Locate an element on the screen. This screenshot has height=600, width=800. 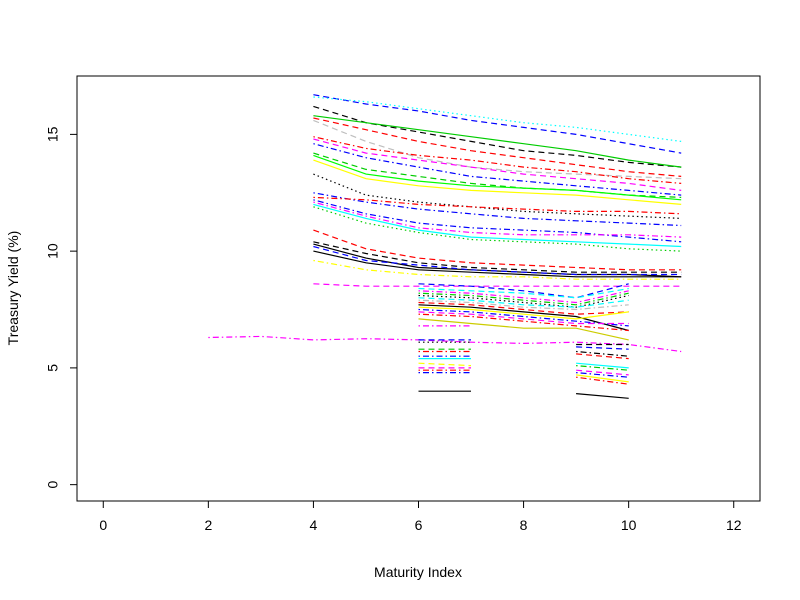
x-tick-label: 6 is located at coordinates (419, 525).